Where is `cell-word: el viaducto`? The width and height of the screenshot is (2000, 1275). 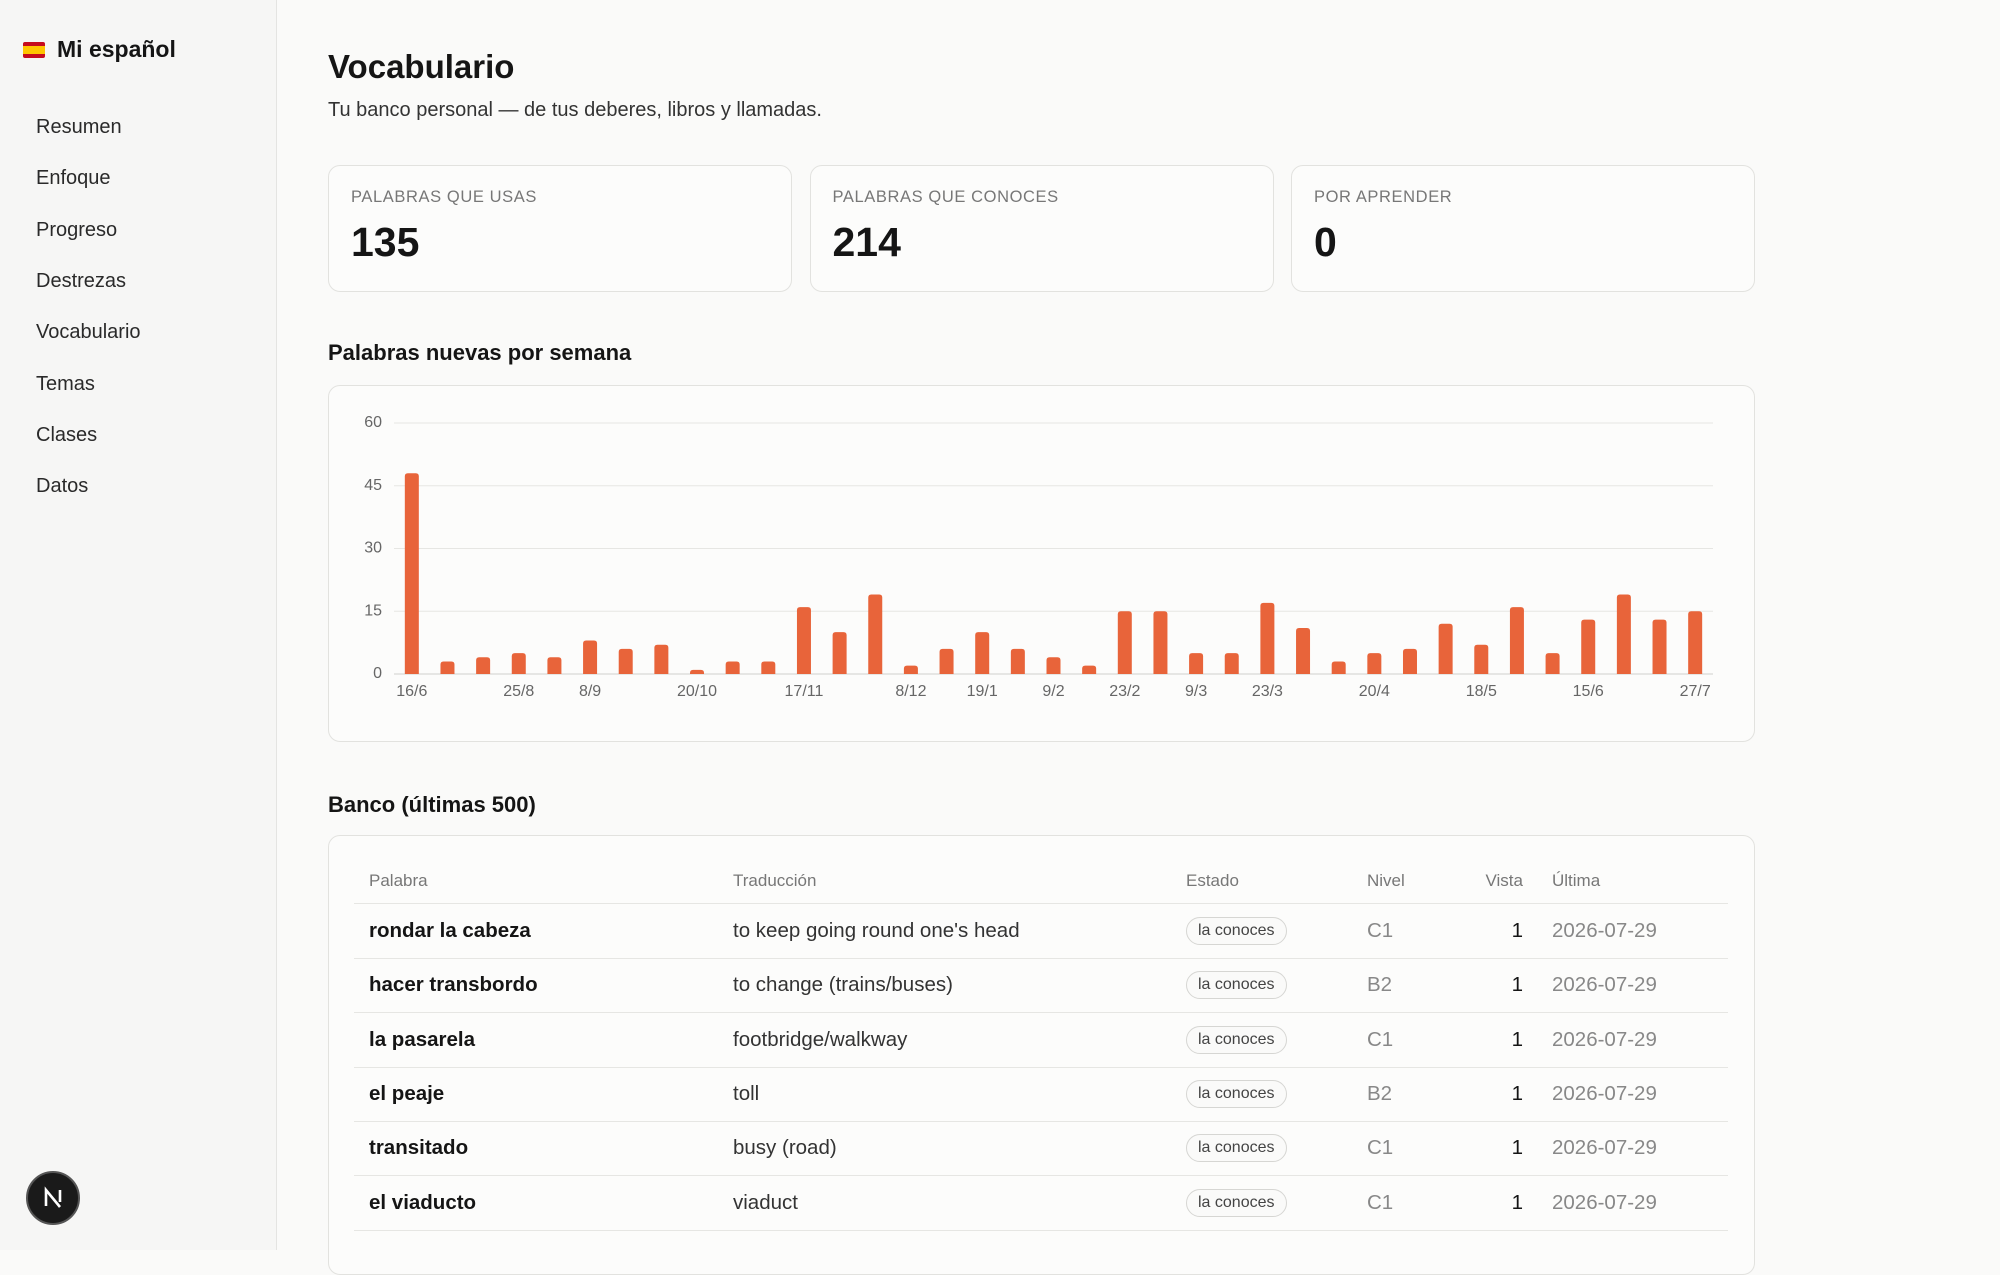 cell-word: el viaducto is located at coordinates (423, 1202).